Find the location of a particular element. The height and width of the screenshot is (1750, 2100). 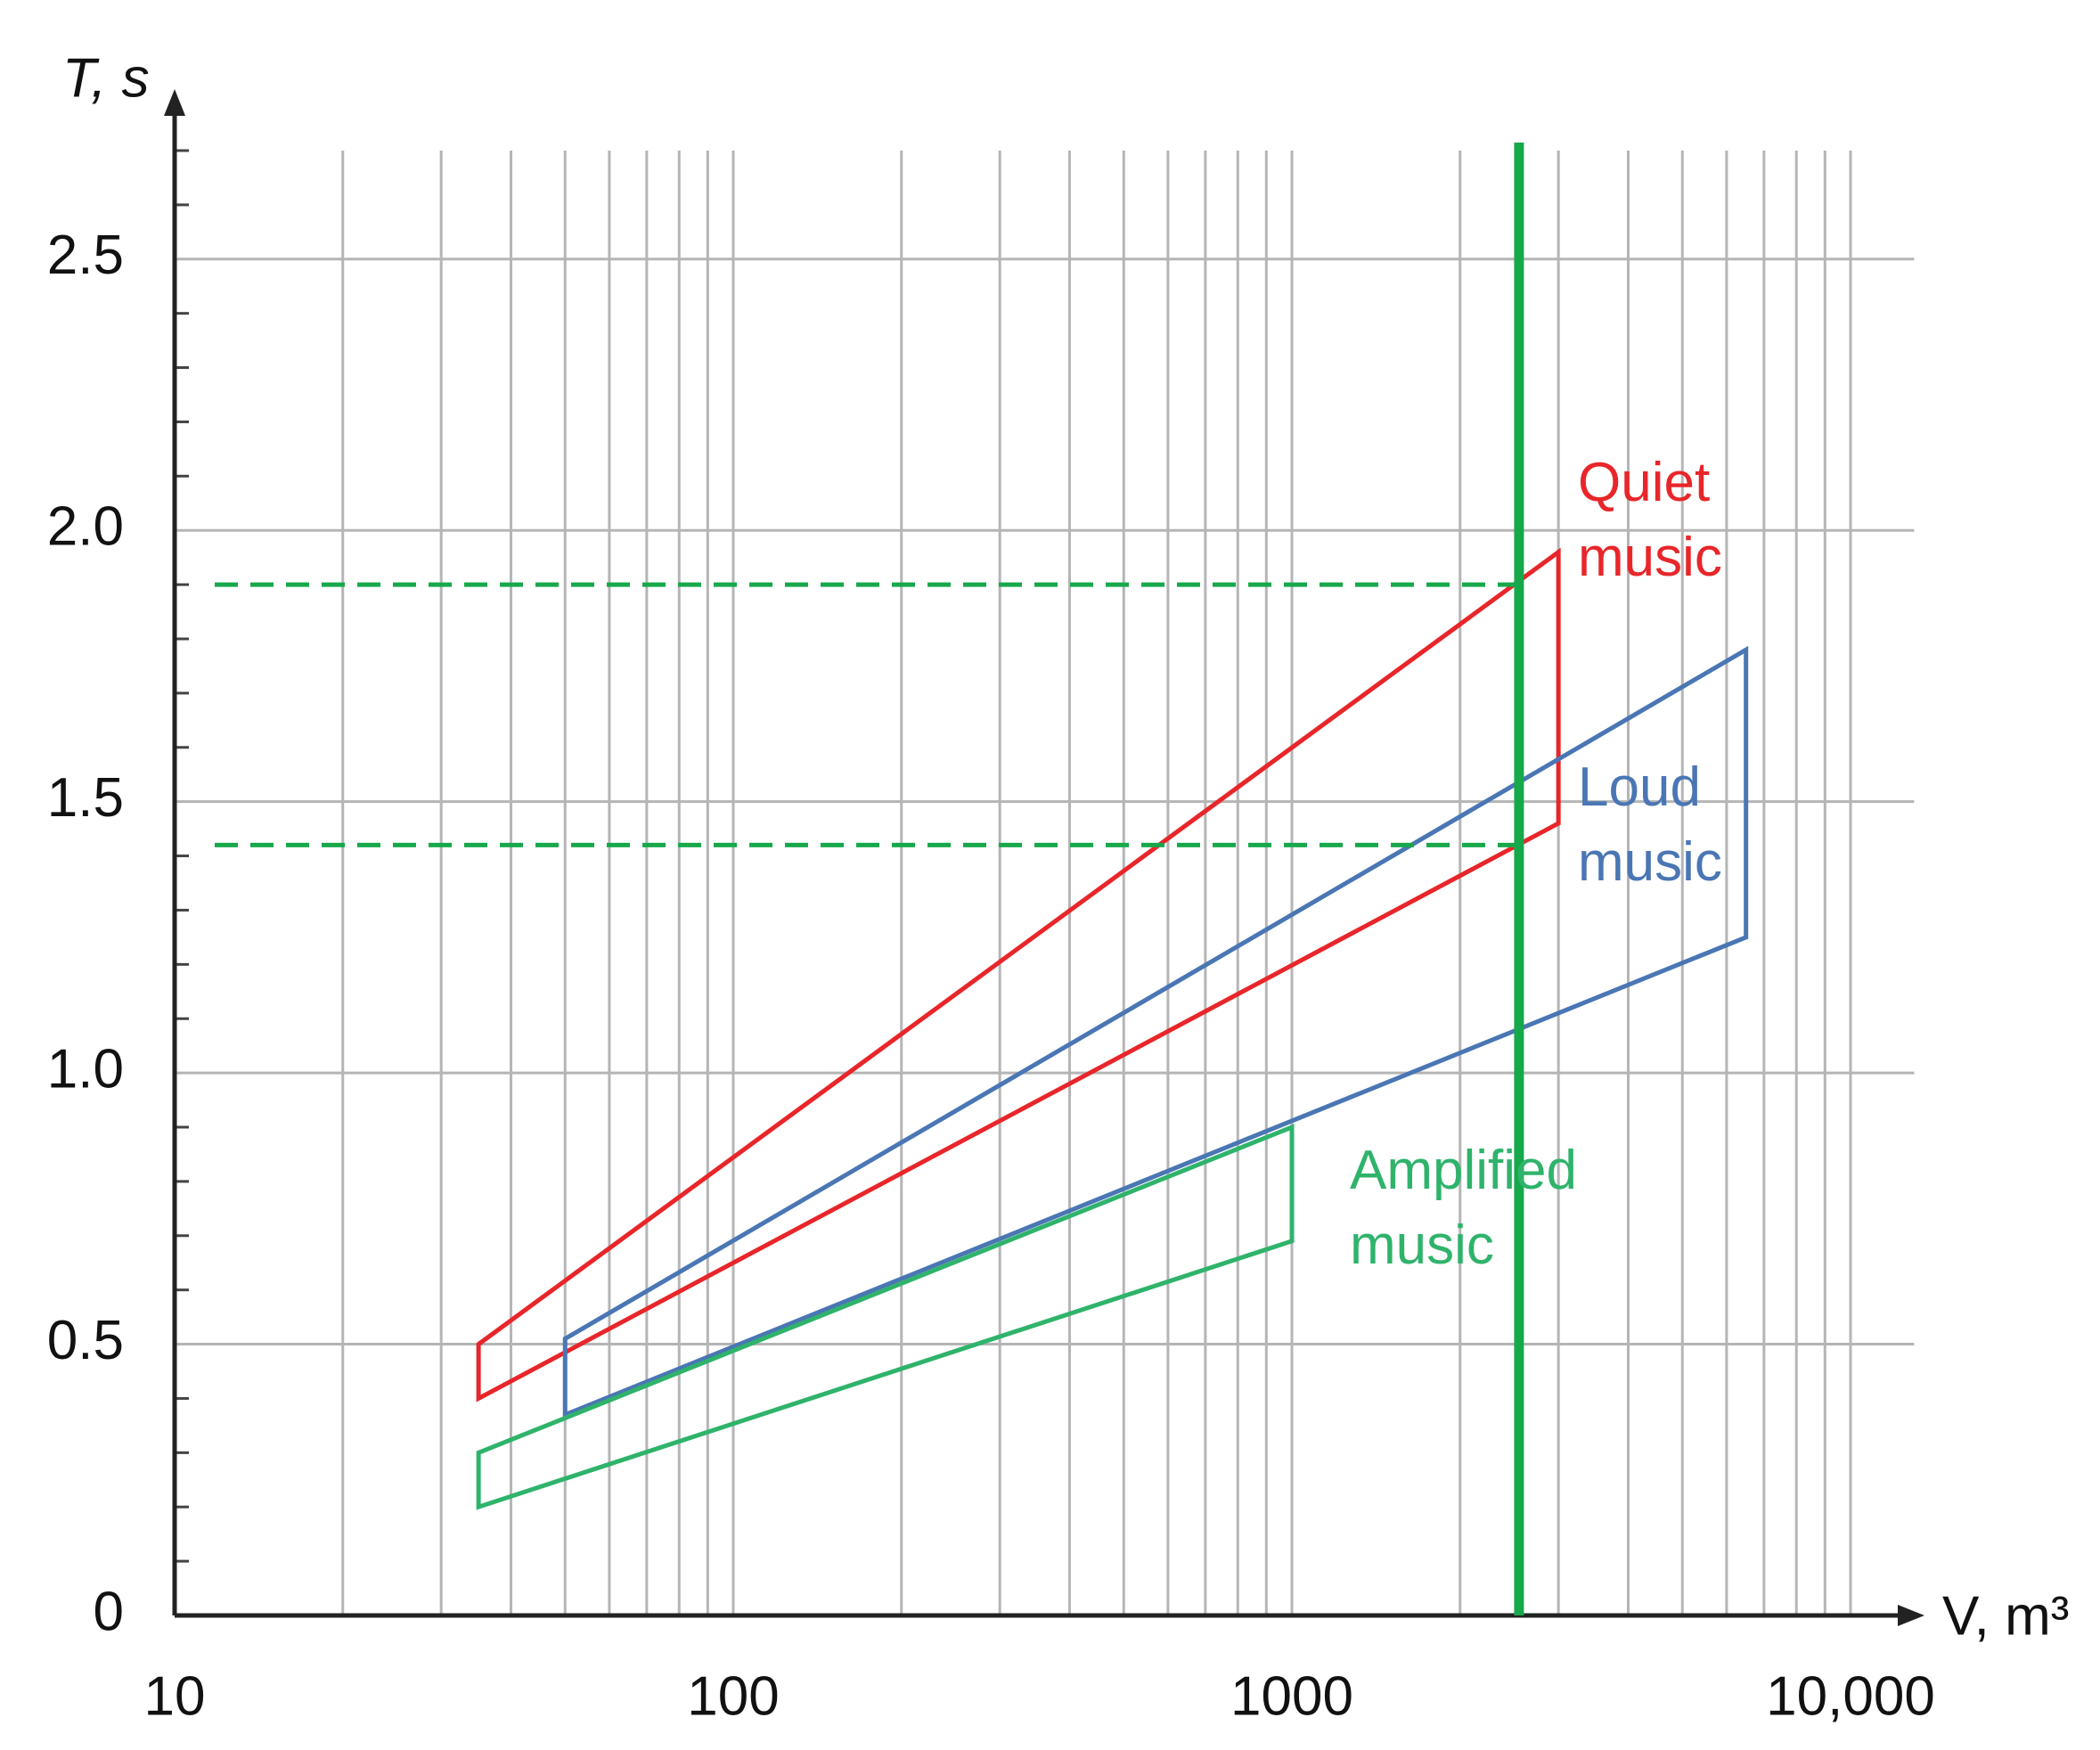

x-tick-label: 10 is located at coordinates (175, 1696).